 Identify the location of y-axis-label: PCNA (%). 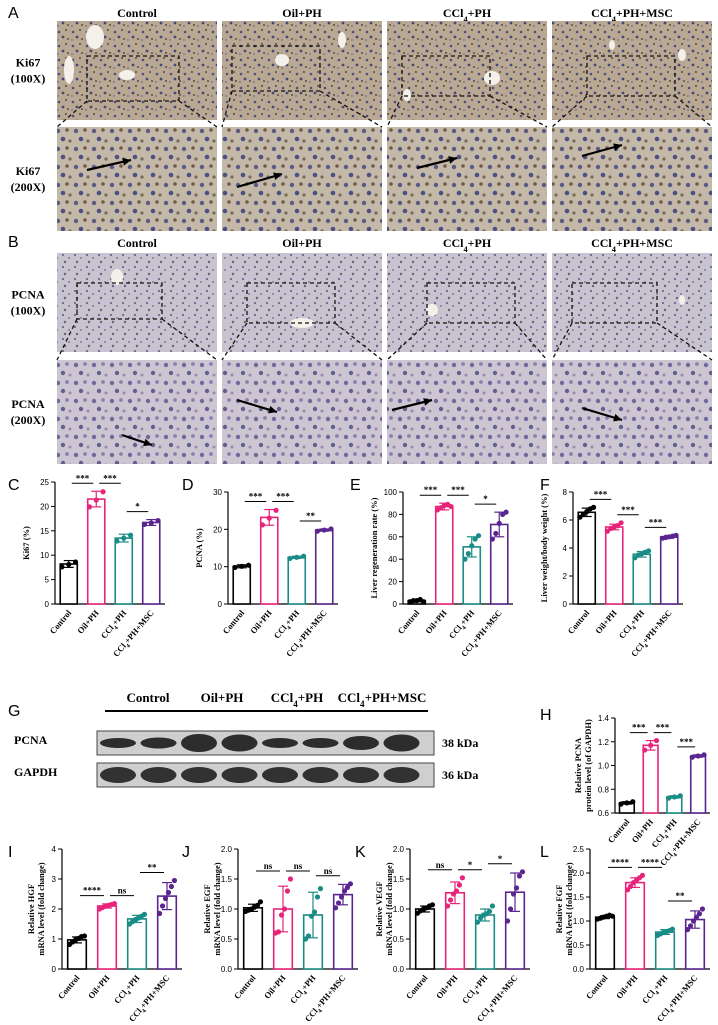
(199, 548).